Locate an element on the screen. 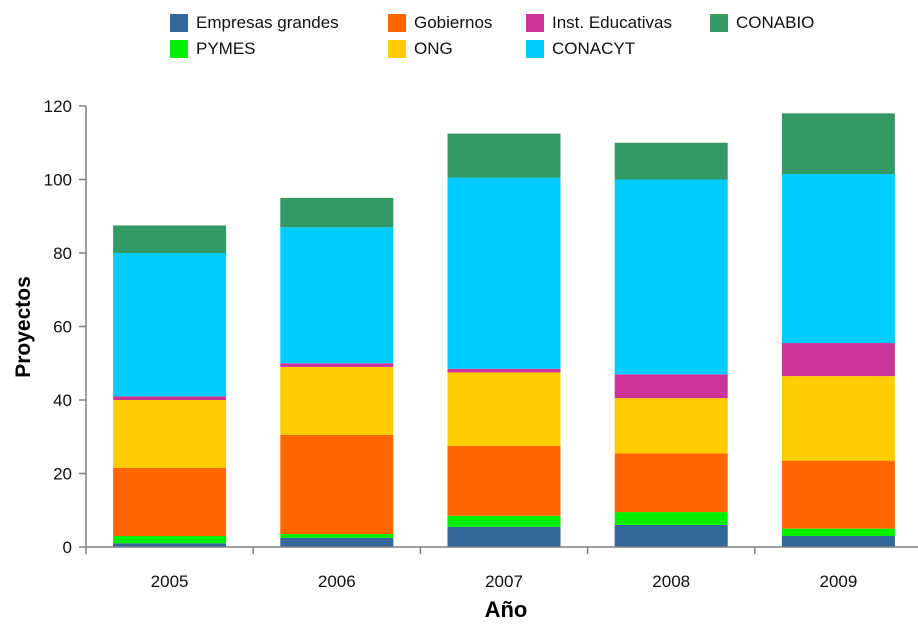 The height and width of the screenshot is (629, 918). bar-segment-pymes-2006 is located at coordinates (337, 536).